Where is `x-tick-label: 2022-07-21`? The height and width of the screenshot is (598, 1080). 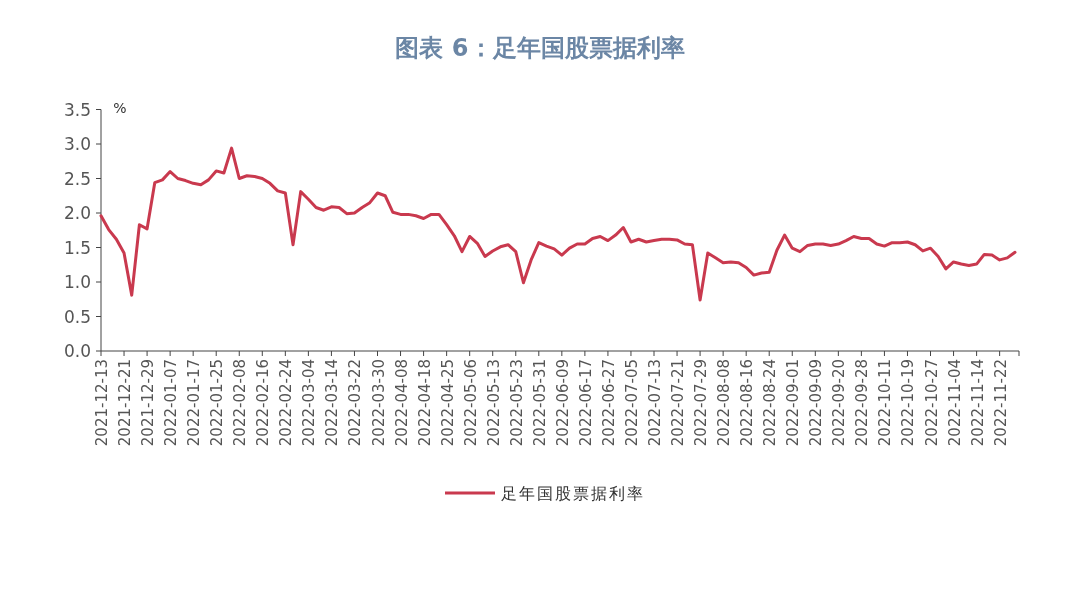 x-tick-label: 2022-07-21 is located at coordinates (678, 403).